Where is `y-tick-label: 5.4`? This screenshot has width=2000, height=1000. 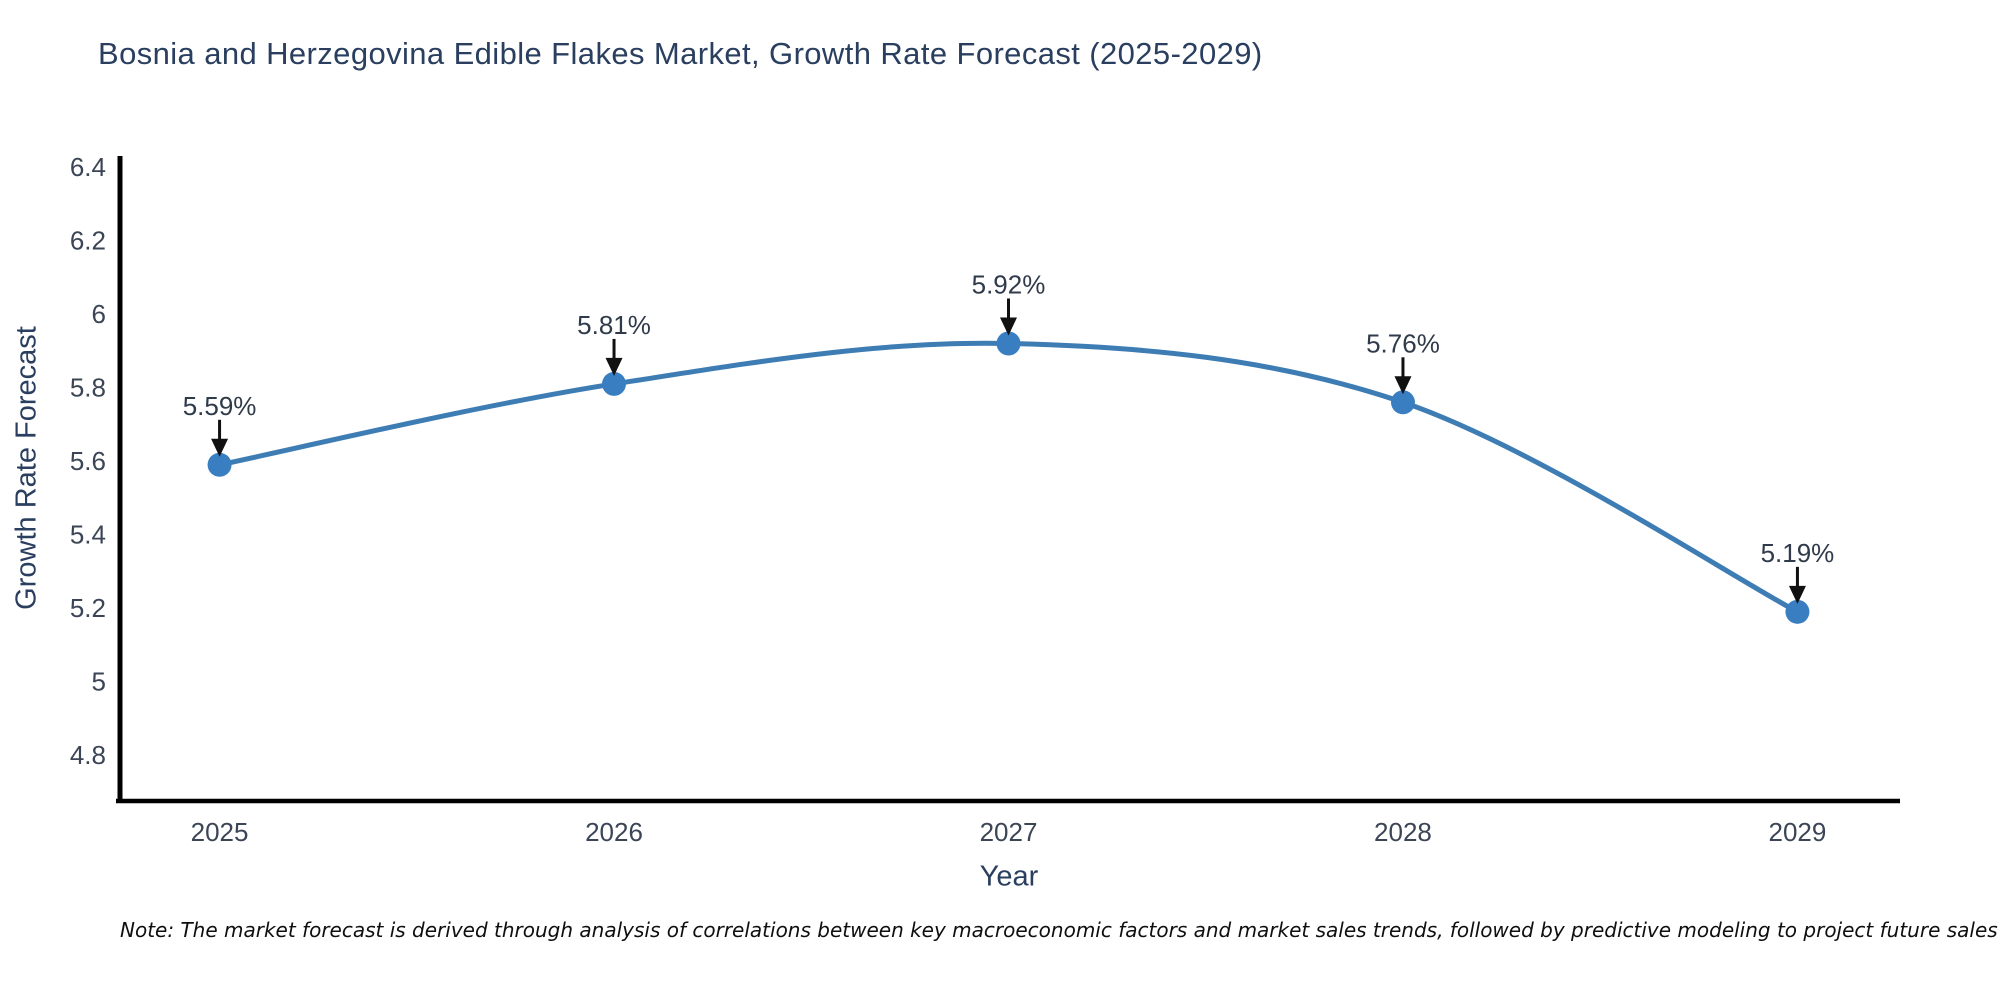 y-tick-label: 5.4 is located at coordinates (88, 535).